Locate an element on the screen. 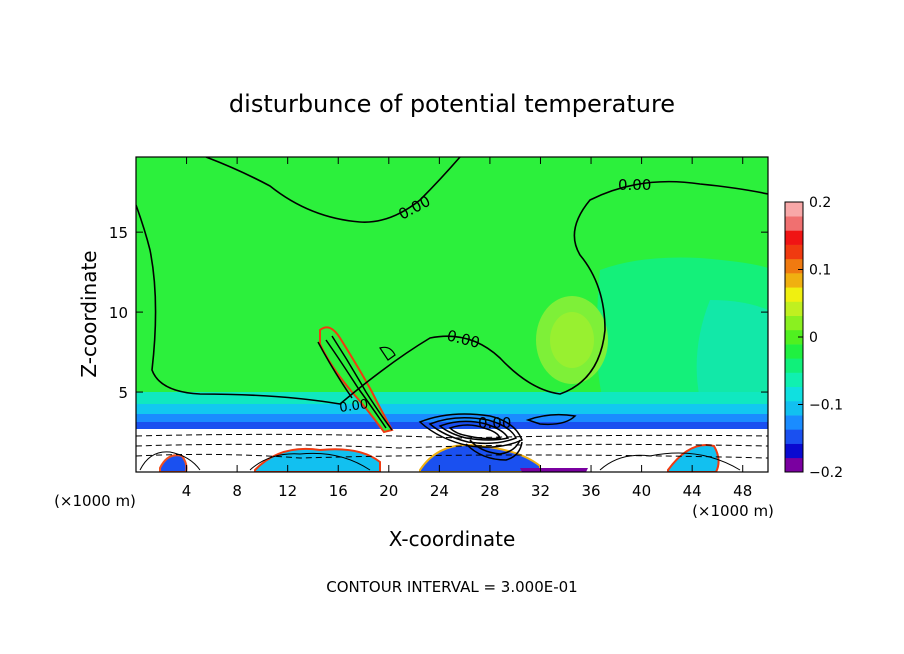 Image resolution: width=904 pixels, height=654 pixels. colorbar-tick-label-0: 0.2 is located at coordinates (820, 203).